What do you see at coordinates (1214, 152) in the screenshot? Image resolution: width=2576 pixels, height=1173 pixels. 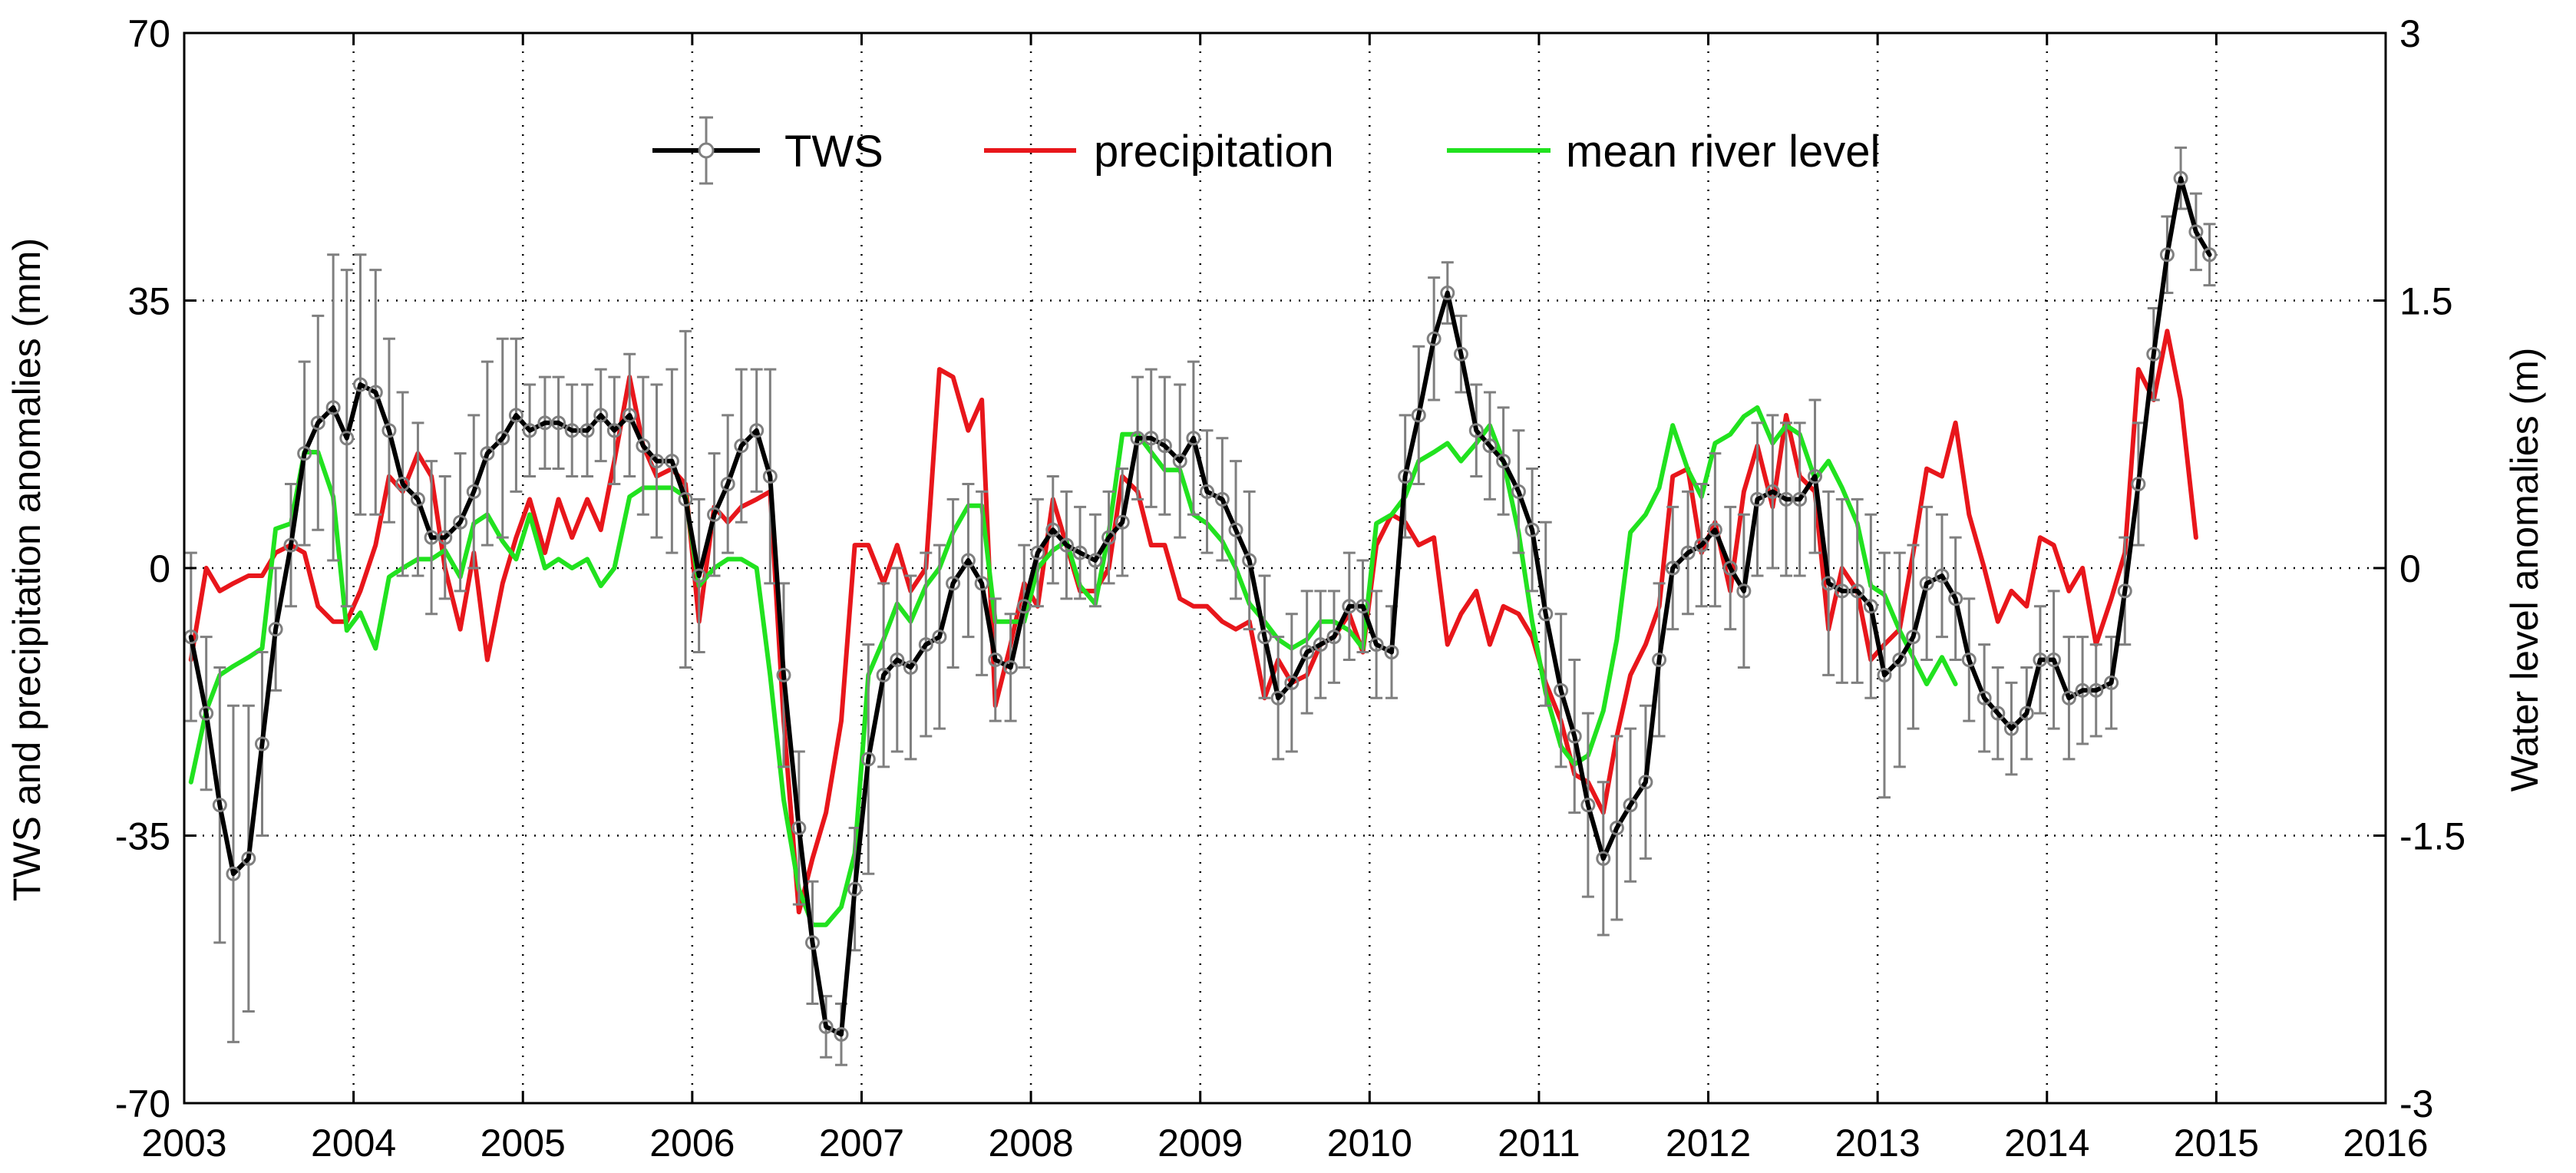 I see `legend-label-precipitation: precipitation` at bounding box center [1214, 152].